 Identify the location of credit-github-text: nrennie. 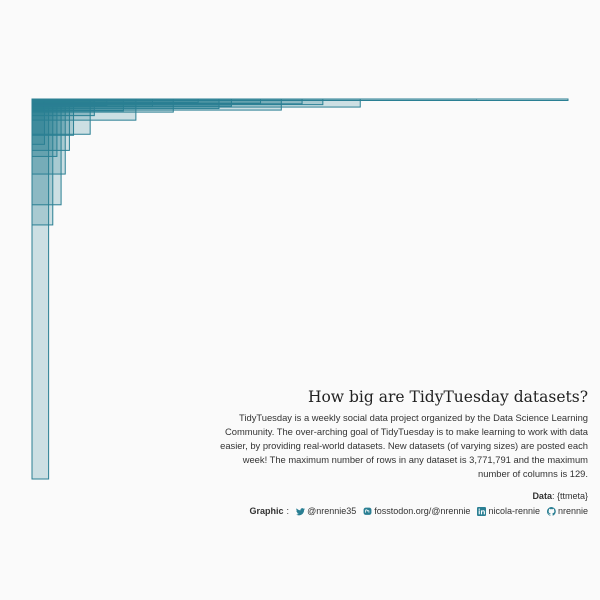
(572, 511).